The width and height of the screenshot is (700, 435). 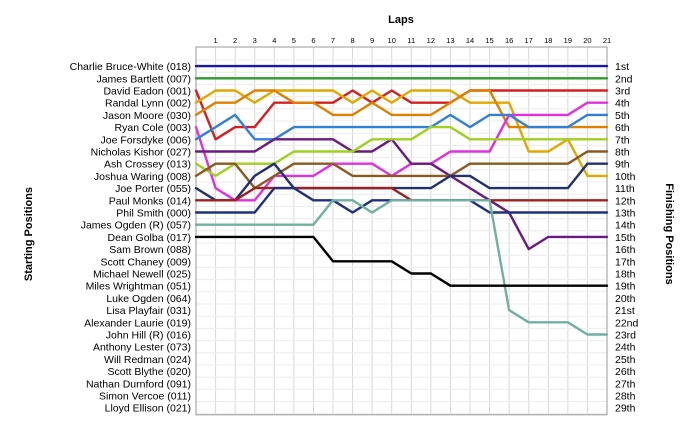 I want to click on finishing-position-label: 2nd, so click(x=624, y=79).